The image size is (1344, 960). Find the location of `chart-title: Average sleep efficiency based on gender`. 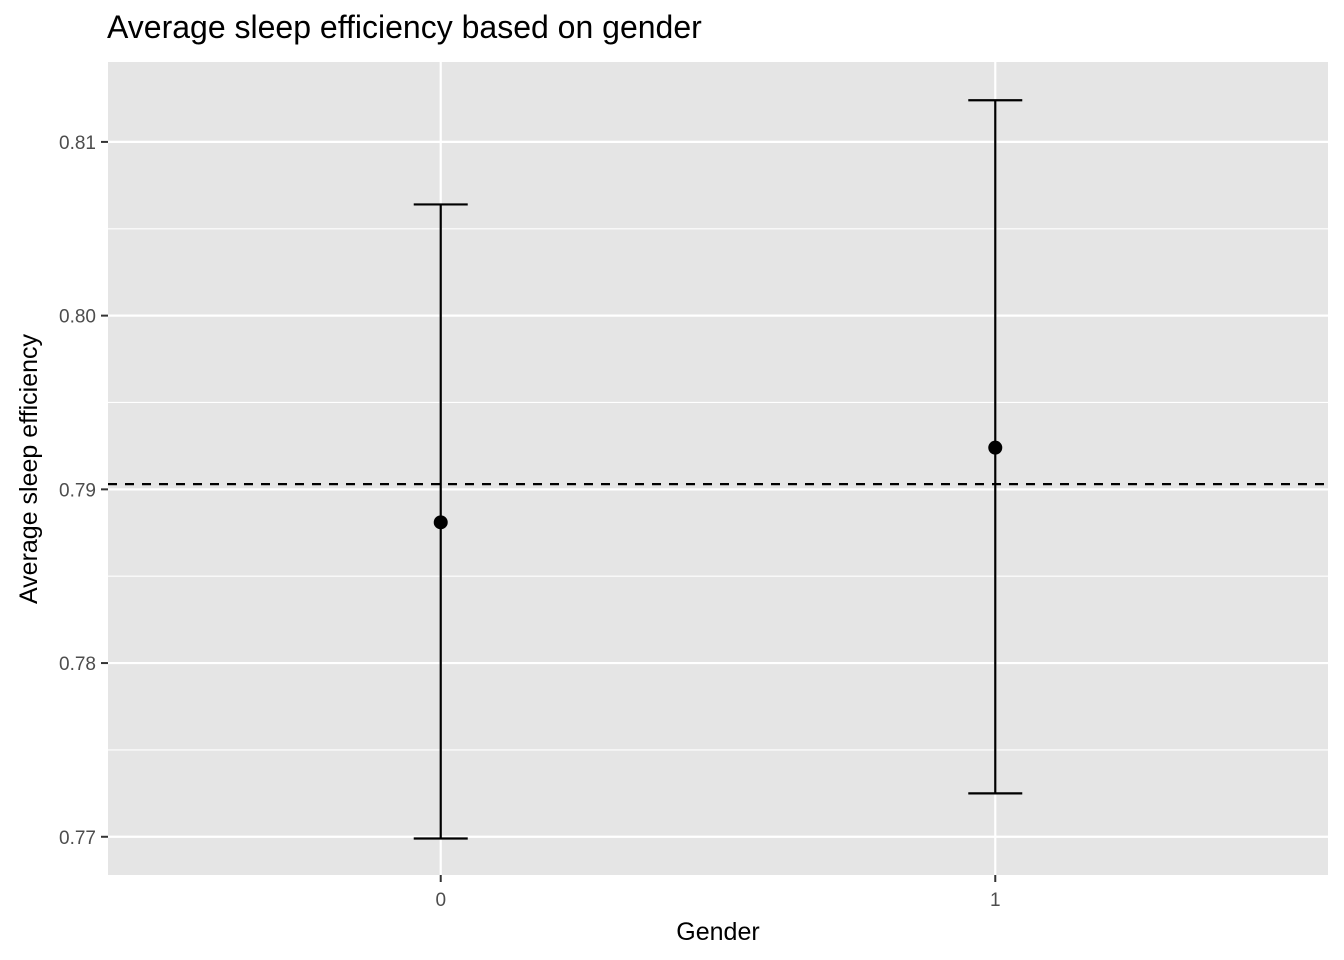

chart-title: Average sleep efficiency based on gender is located at coordinates (404, 27).